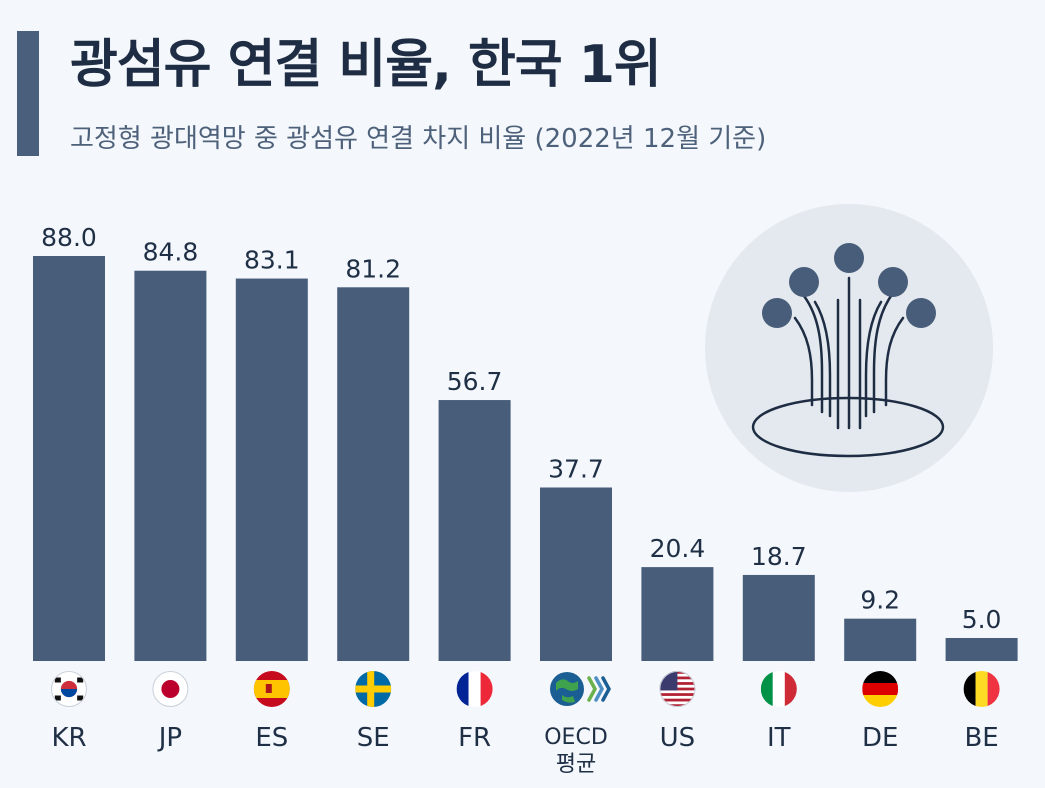 This screenshot has width=1045, height=788. Describe the element at coordinates (576, 468) in the screenshot. I see `value-label-5: 37.7` at that location.